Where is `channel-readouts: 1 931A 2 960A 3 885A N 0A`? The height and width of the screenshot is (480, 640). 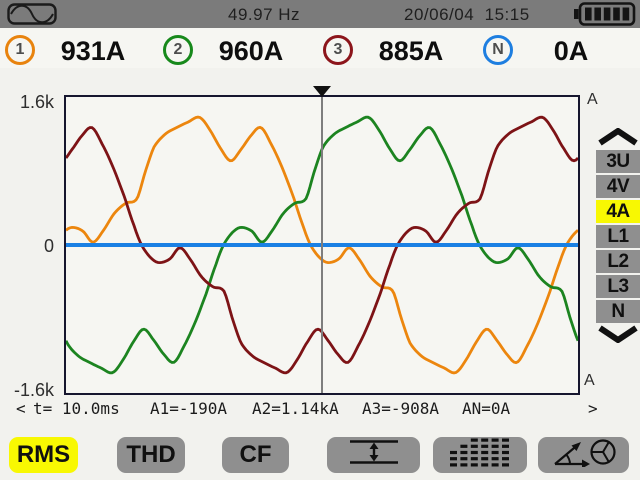
channel-readouts: 1 931A 2 960A 3 885A N 0A is located at coordinates (320, 48).